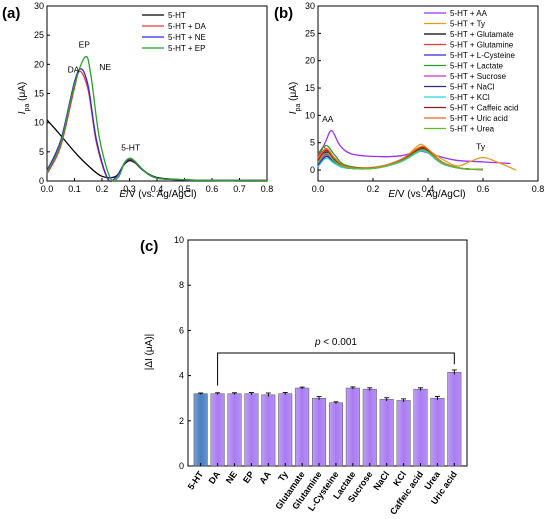 Image resolution: width=550 pixels, height=519 pixels. I want to click on panel-b-label: (b), so click(283, 13).